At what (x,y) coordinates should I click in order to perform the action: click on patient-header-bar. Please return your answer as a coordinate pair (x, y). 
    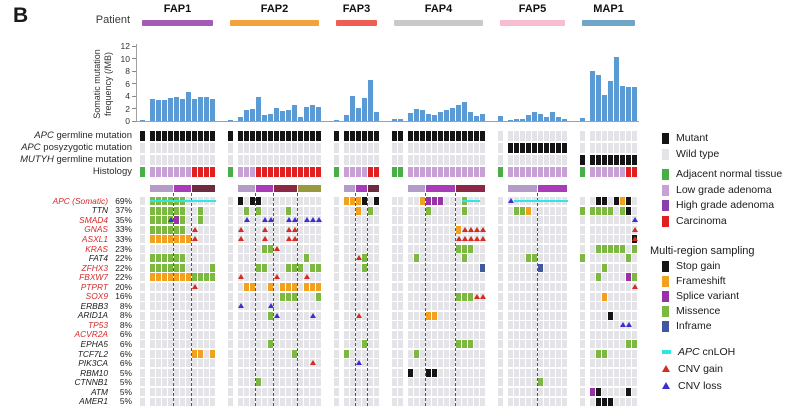
    Looking at the image, I should click on (532, 23).